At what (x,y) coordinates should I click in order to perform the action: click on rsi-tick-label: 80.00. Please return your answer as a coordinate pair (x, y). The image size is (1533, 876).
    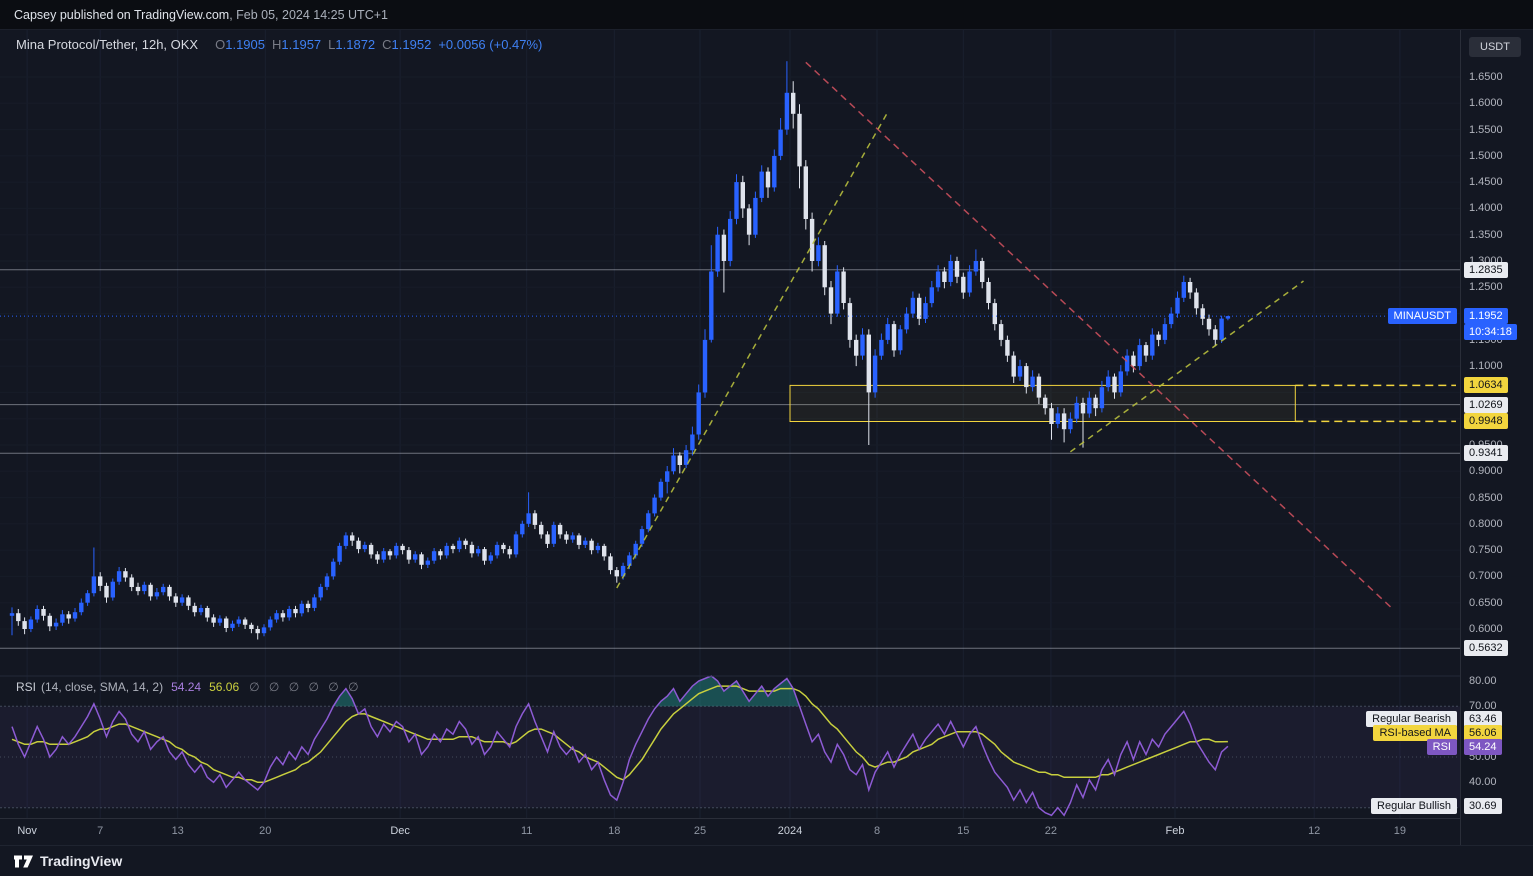
    Looking at the image, I should click on (1483, 681).